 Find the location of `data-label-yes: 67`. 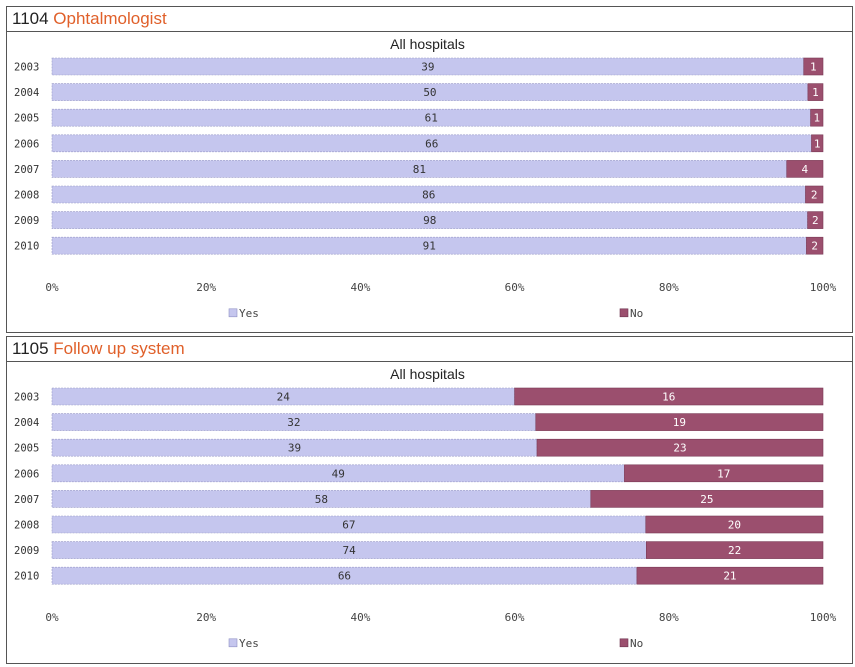

data-label-yes: 67 is located at coordinates (348, 525).